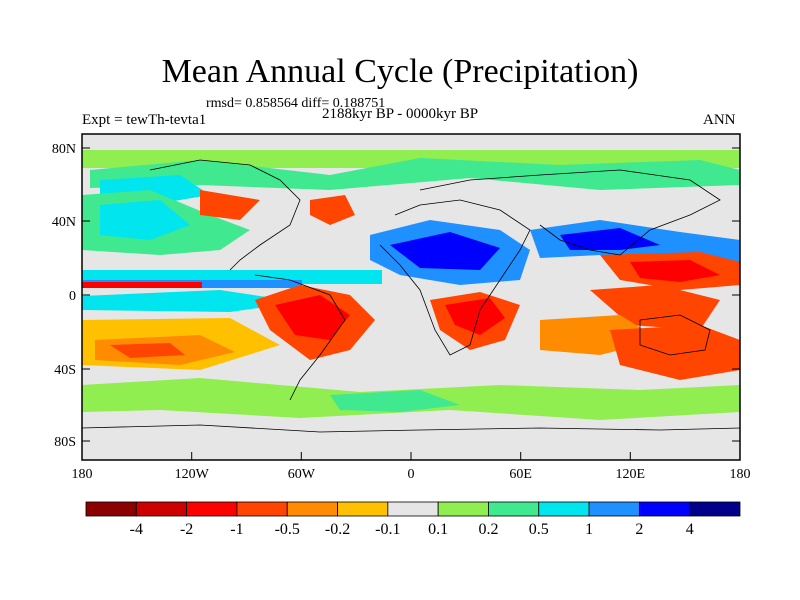 This screenshot has height=600, width=800. Describe the element at coordinates (719, 120) in the screenshot. I see `season-label: ANN` at that location.